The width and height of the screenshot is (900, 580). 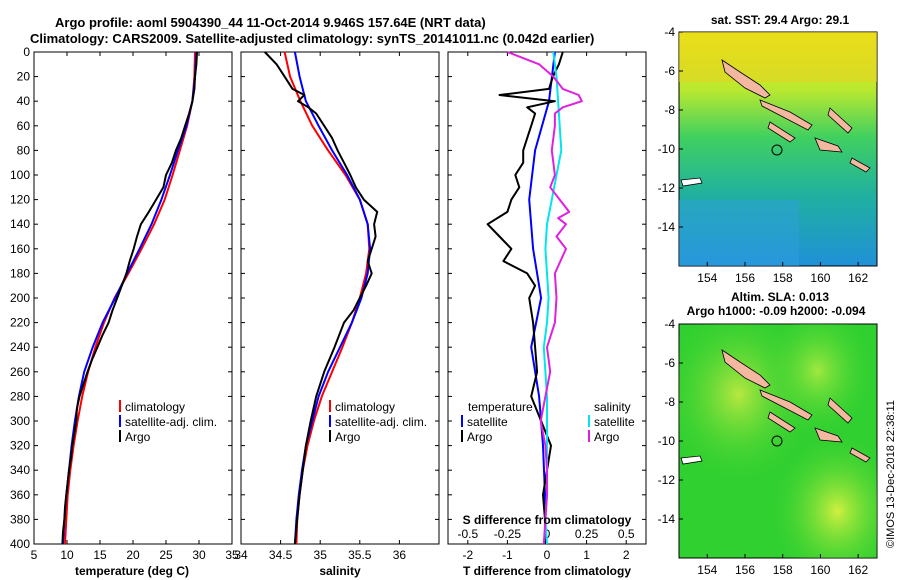 I want to click on y-tick-label: 20, so click(x=24, y=77).